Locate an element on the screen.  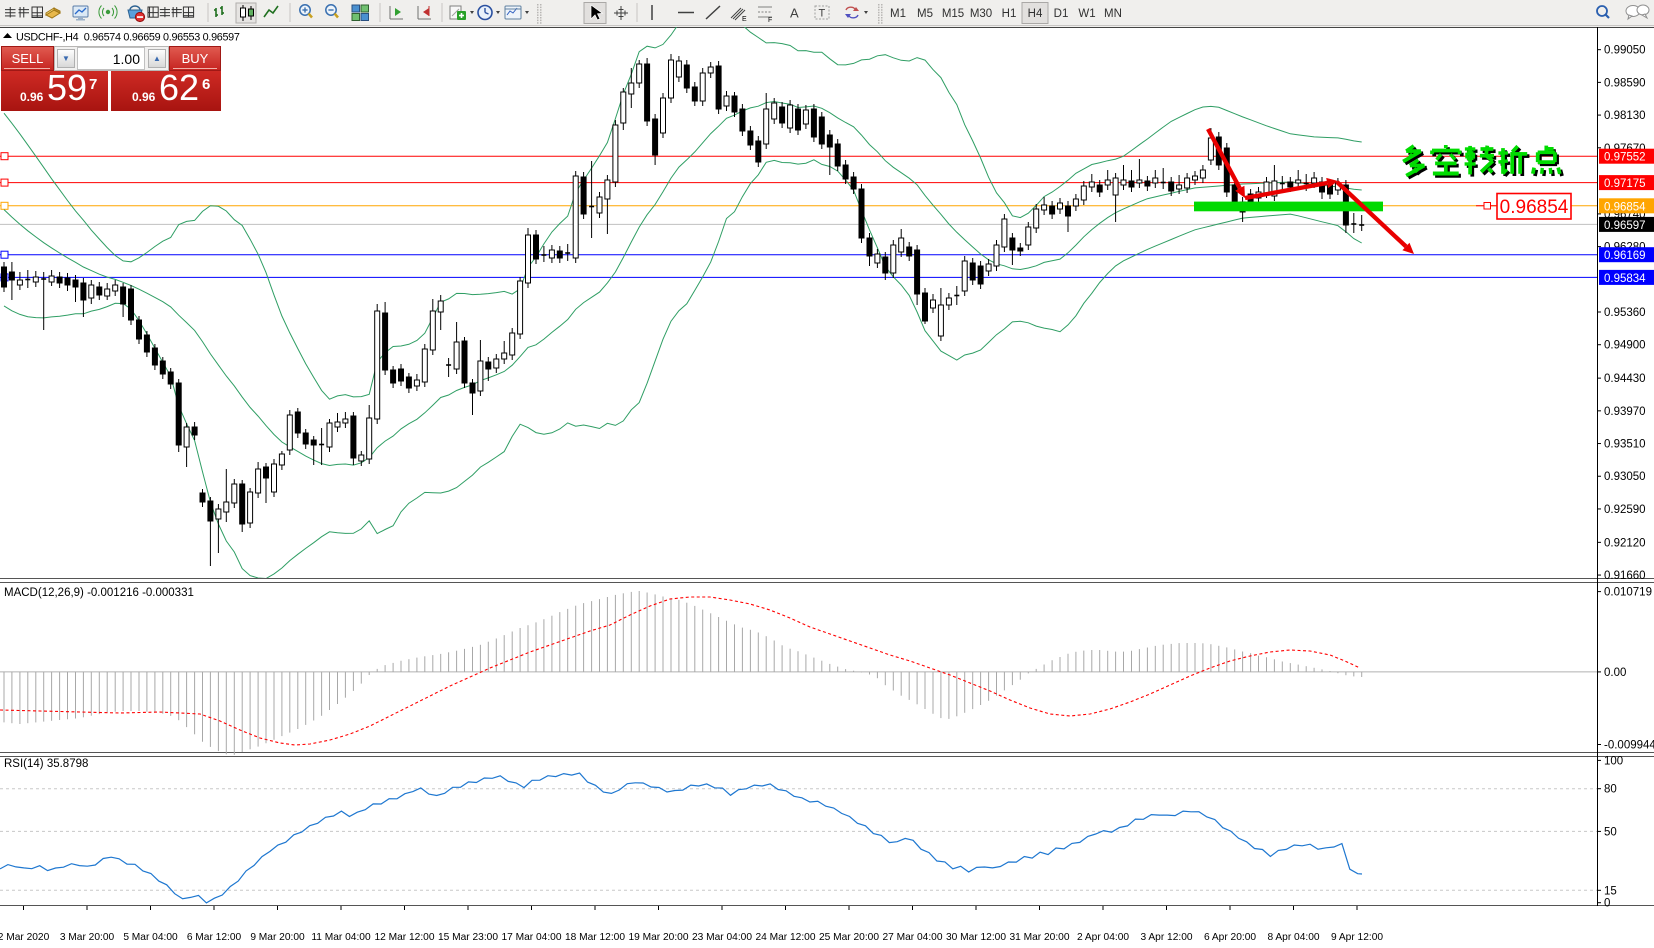
svg-text: 9 Apr 12:00 is located at coordinates (1357, 937).